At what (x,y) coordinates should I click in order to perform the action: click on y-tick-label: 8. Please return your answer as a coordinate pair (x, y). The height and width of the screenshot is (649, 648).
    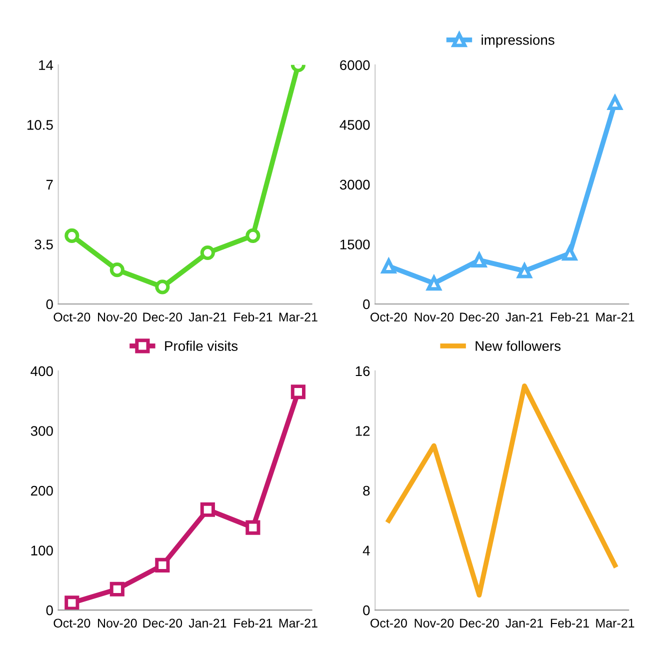
    Looking at the image, I should click on (366, 491).